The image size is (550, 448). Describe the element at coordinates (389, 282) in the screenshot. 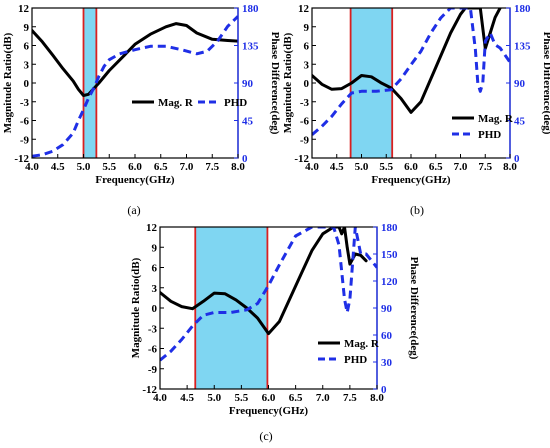

I see `y2-tick-label: 120` at that location.